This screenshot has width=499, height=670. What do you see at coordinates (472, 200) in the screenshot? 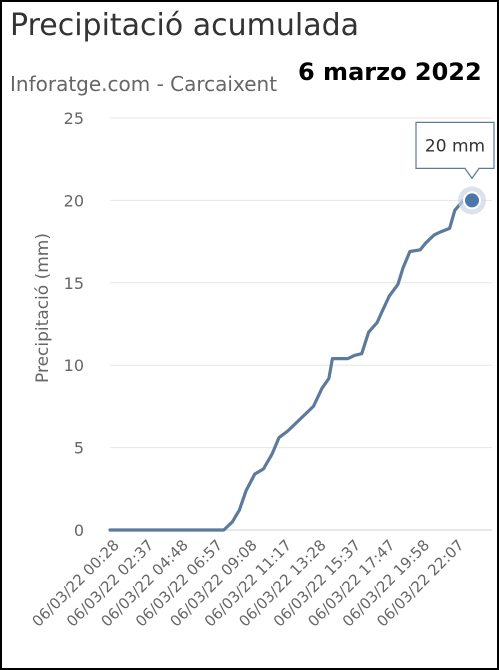
I see `highlight-point` at bounding box center [472, 200].